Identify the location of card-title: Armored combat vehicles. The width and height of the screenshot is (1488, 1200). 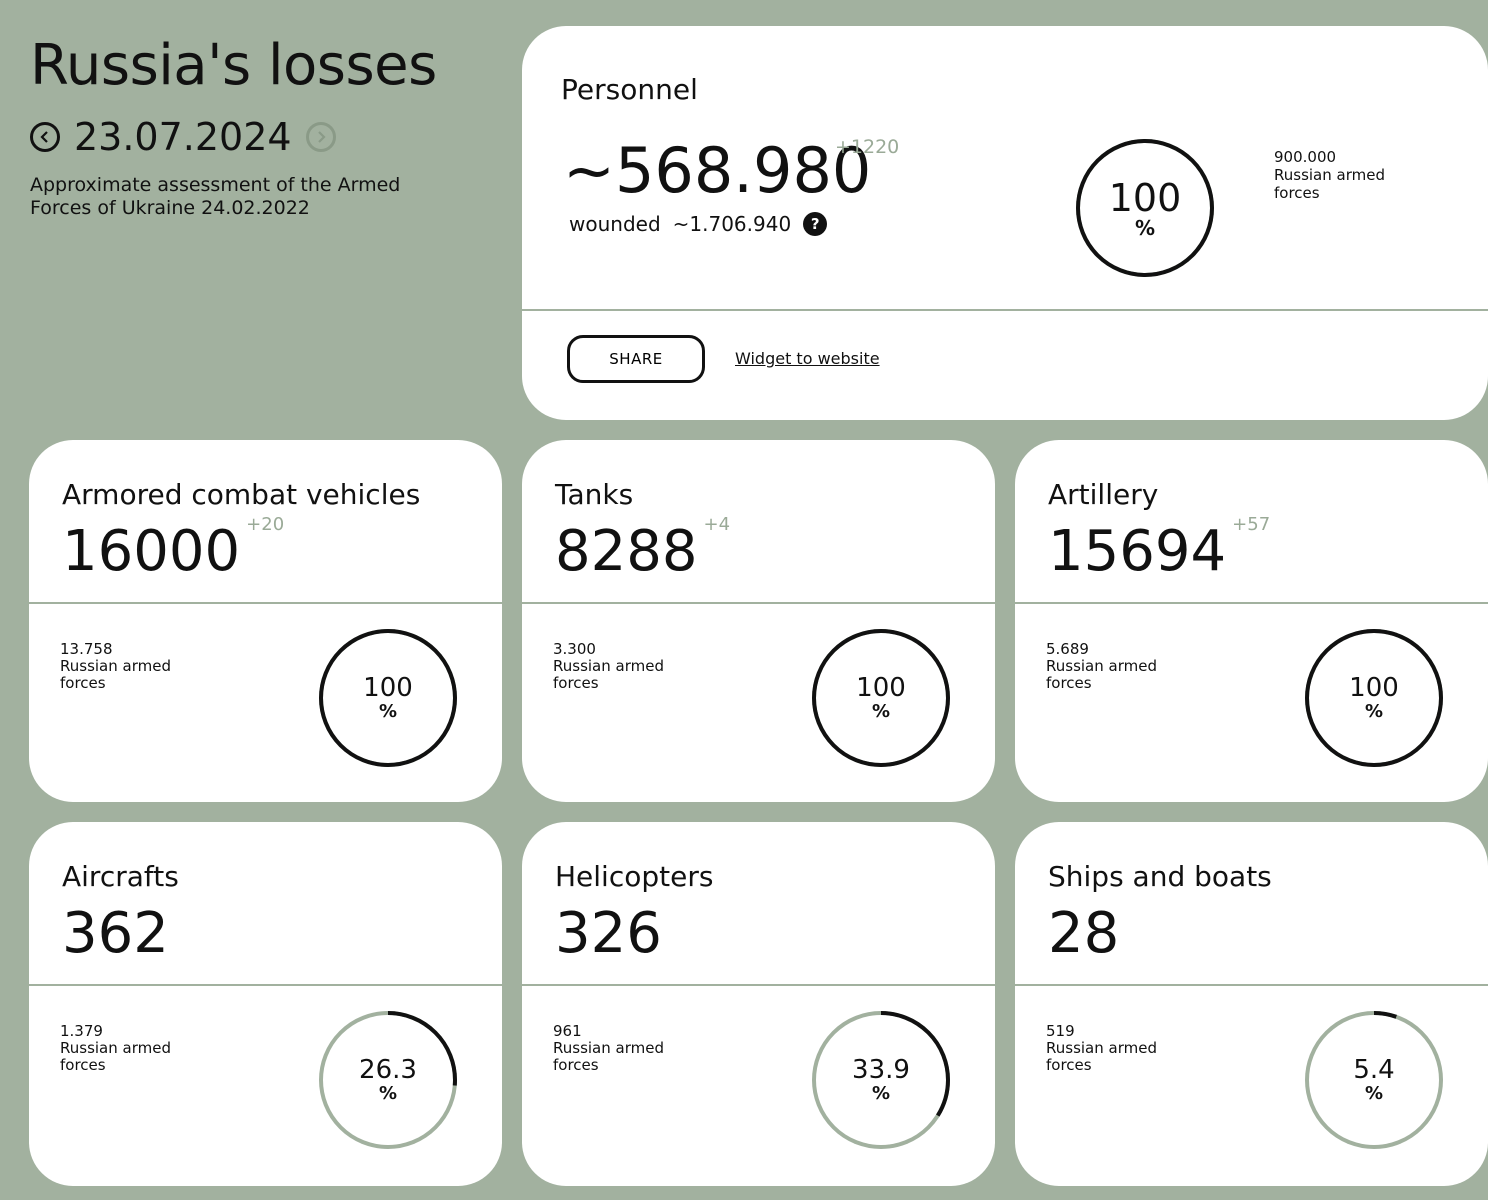
(241, 494).